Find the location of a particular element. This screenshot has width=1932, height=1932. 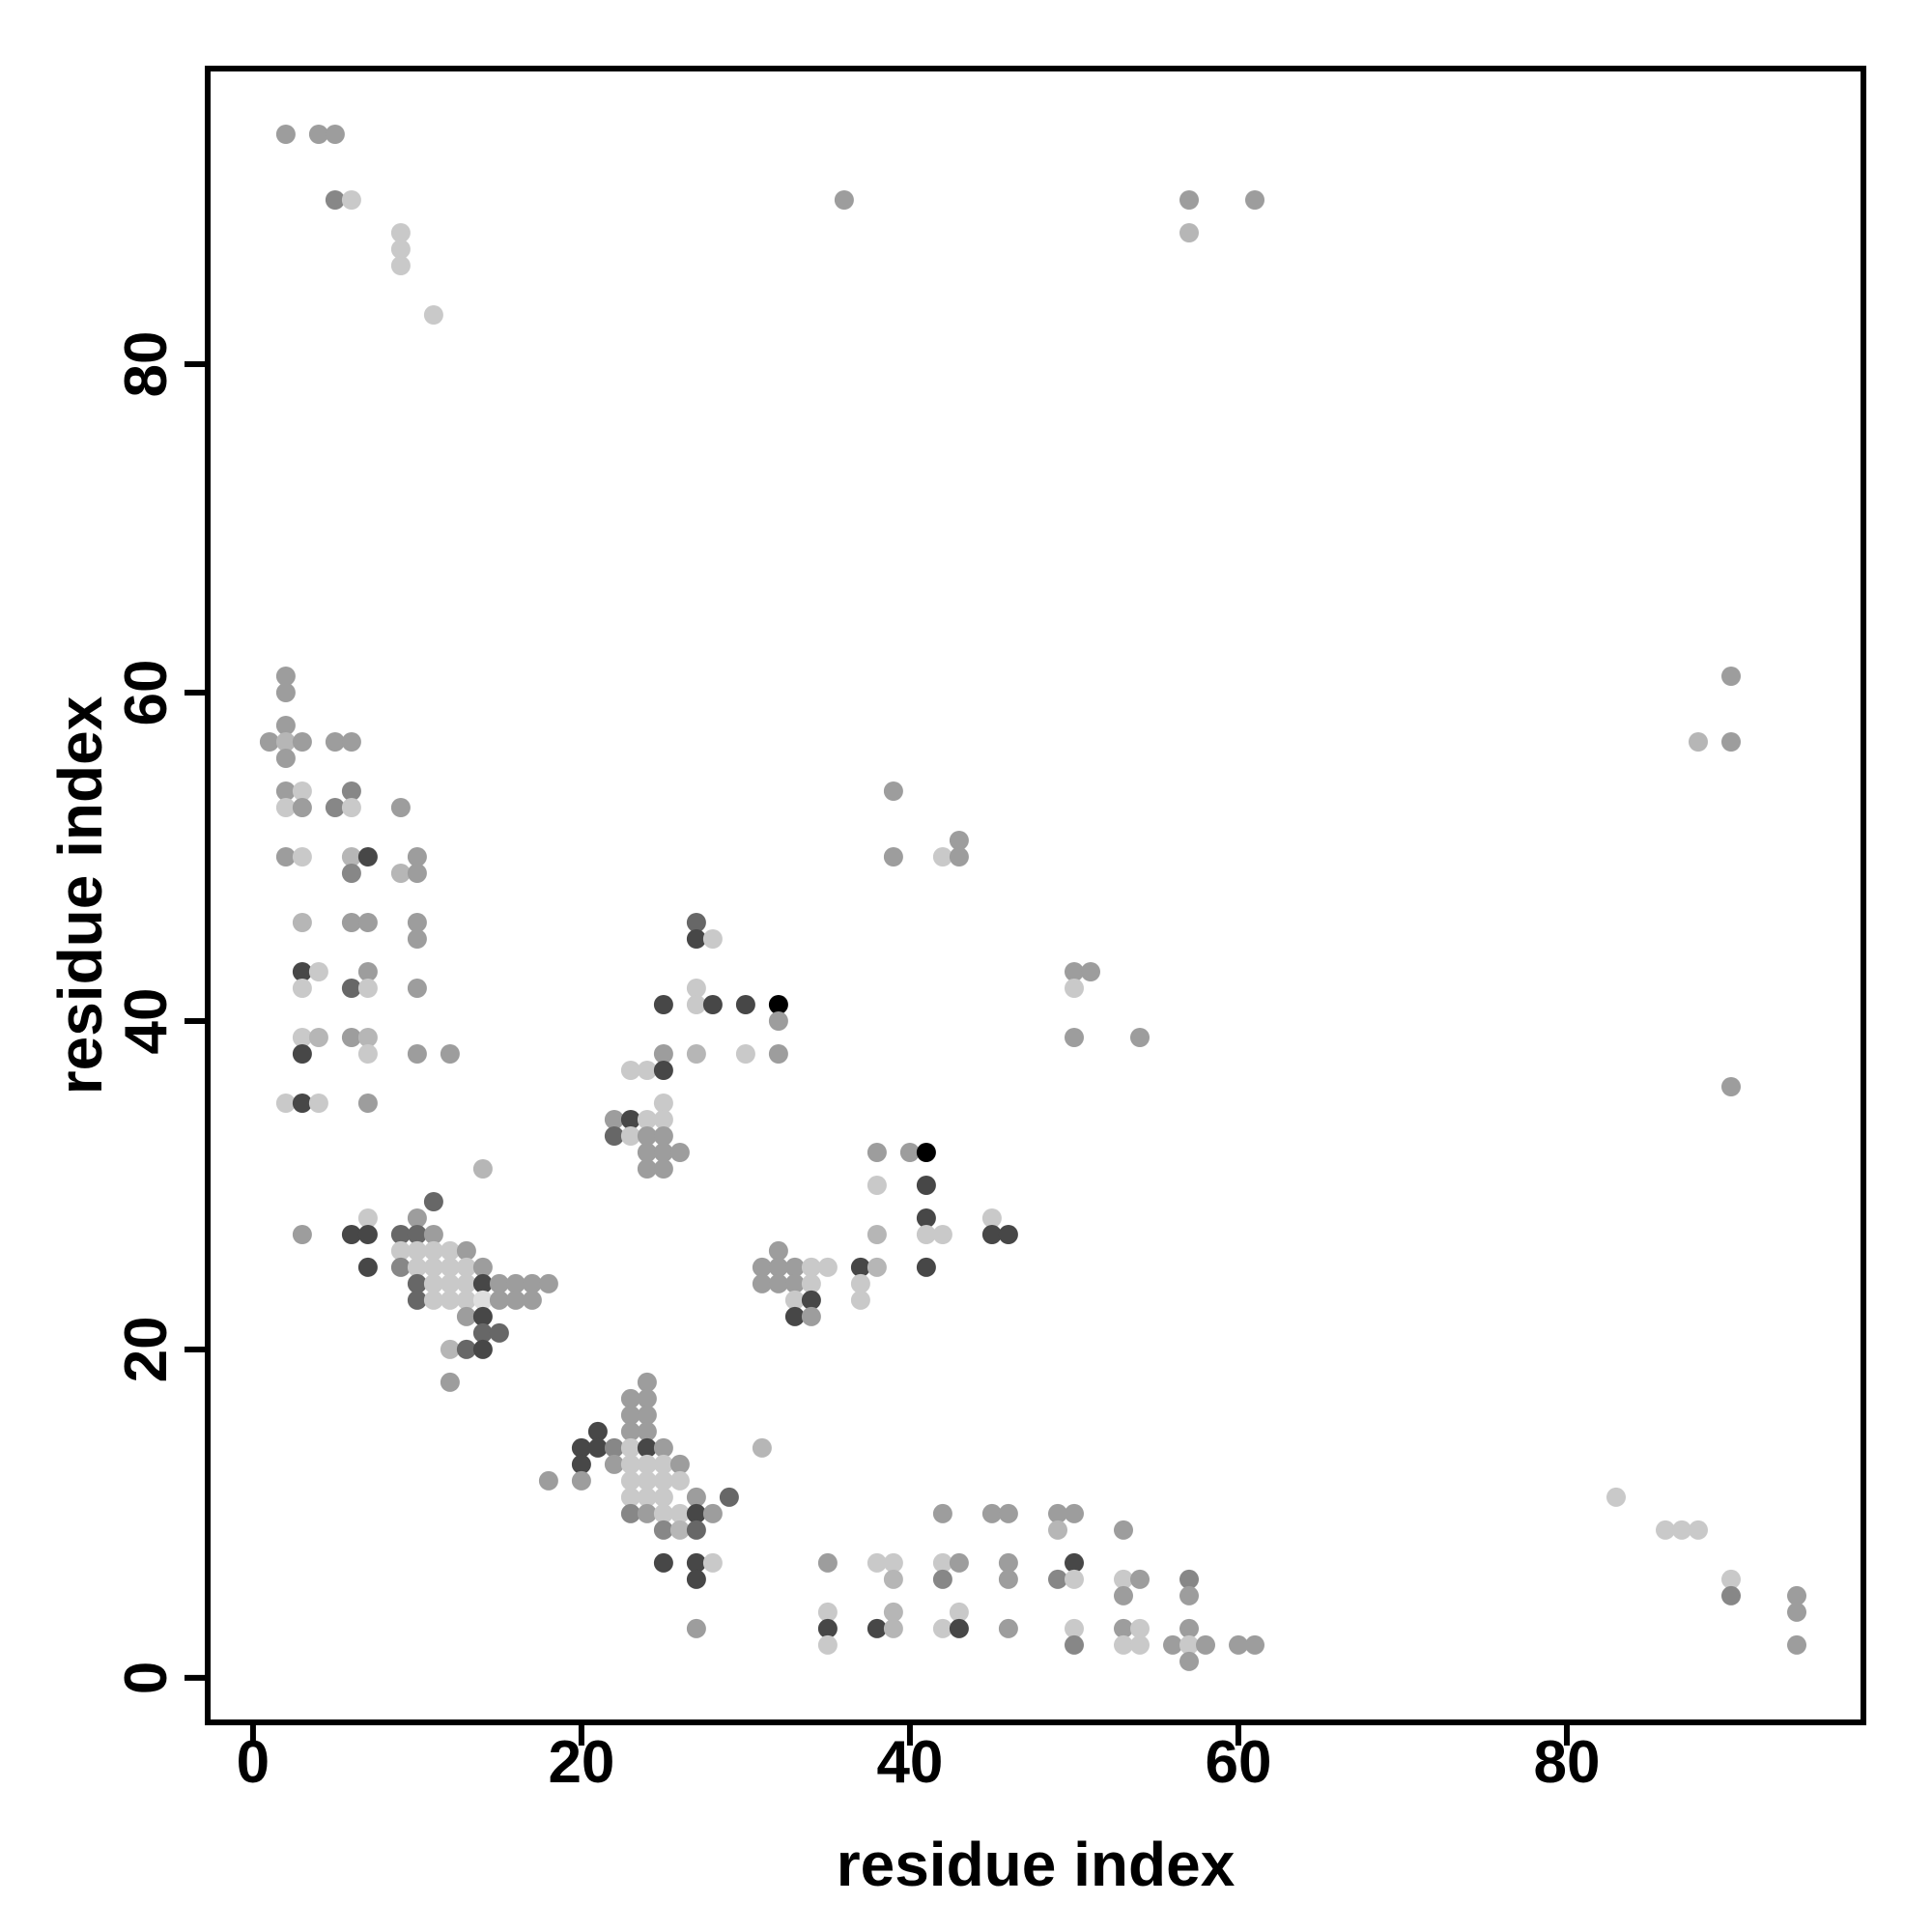

y-tick-label: 20 is located at coordinates (146, 1349).